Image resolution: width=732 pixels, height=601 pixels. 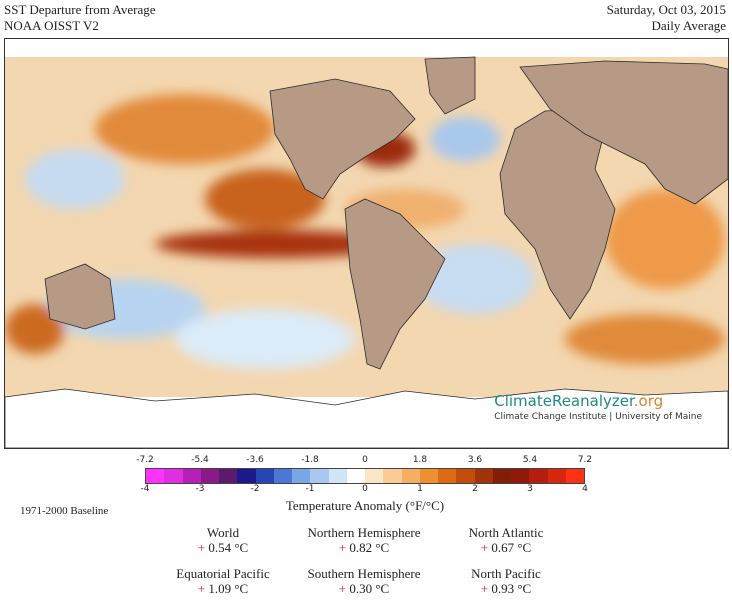 What do you see at coordinates (51, 25) in the screenshot?
I see `dataset-label: NOAA OISST V2` at bounding box center [51, 25].